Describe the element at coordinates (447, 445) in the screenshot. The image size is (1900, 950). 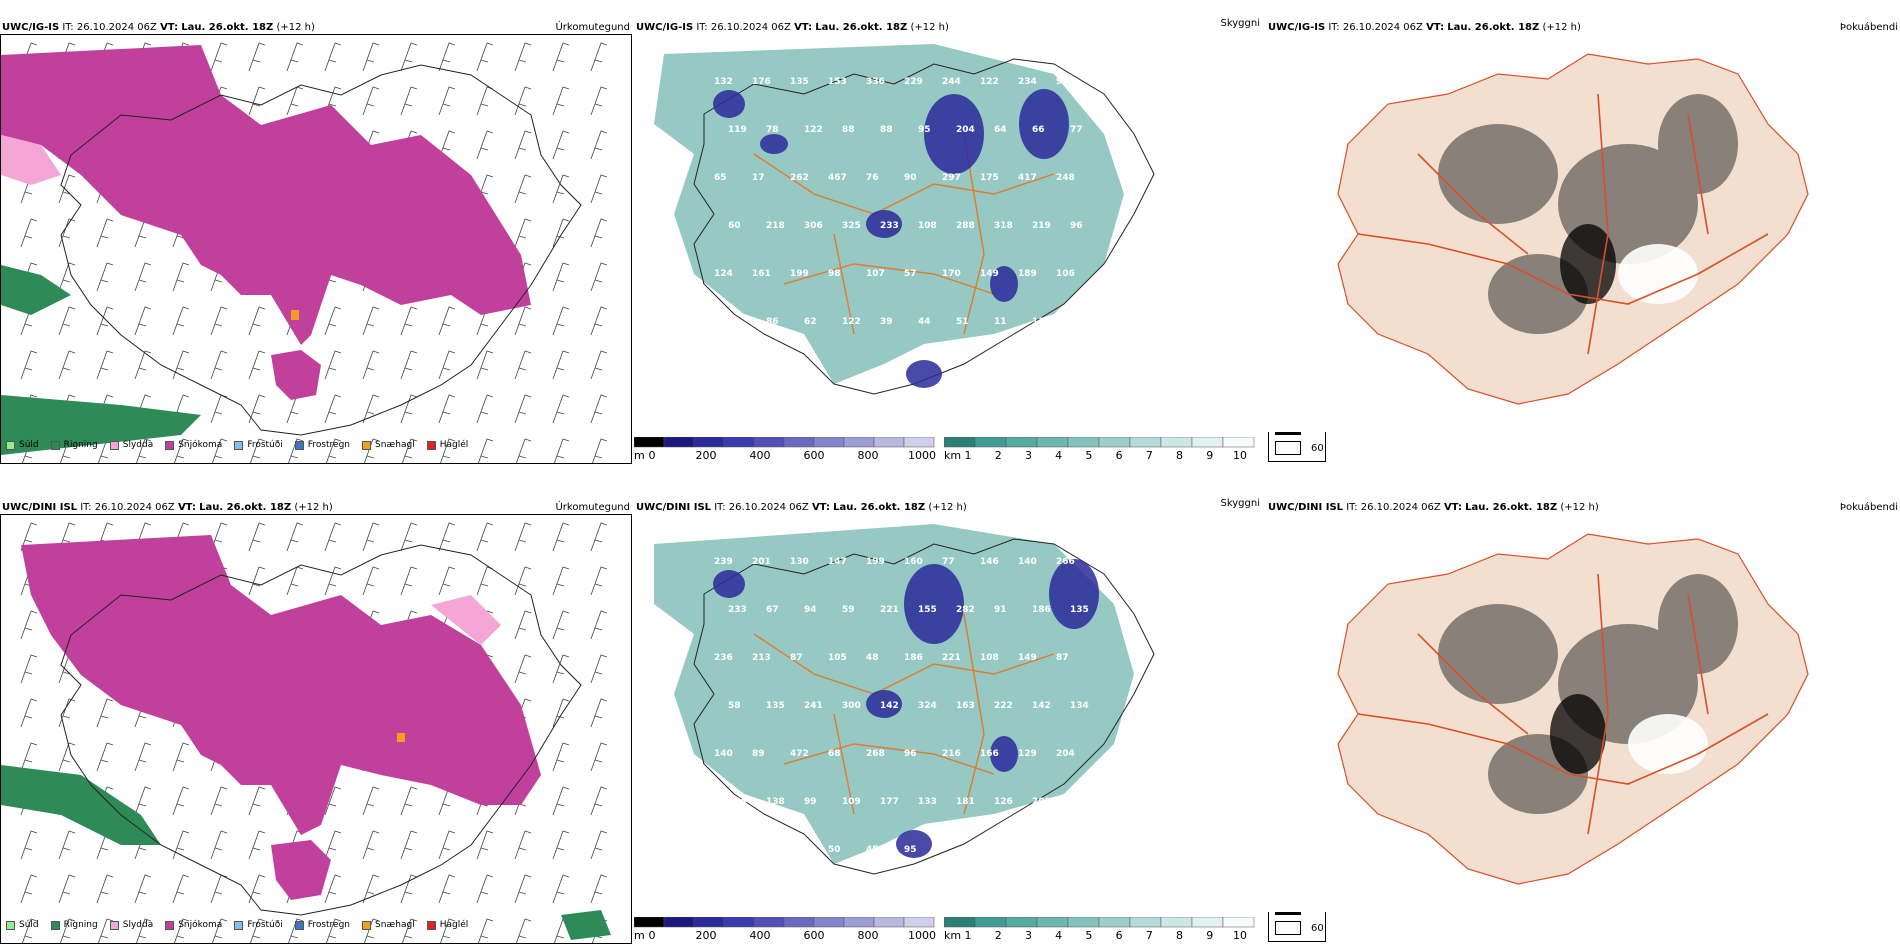
I see `precip-legend-item: Haglél` at that location.